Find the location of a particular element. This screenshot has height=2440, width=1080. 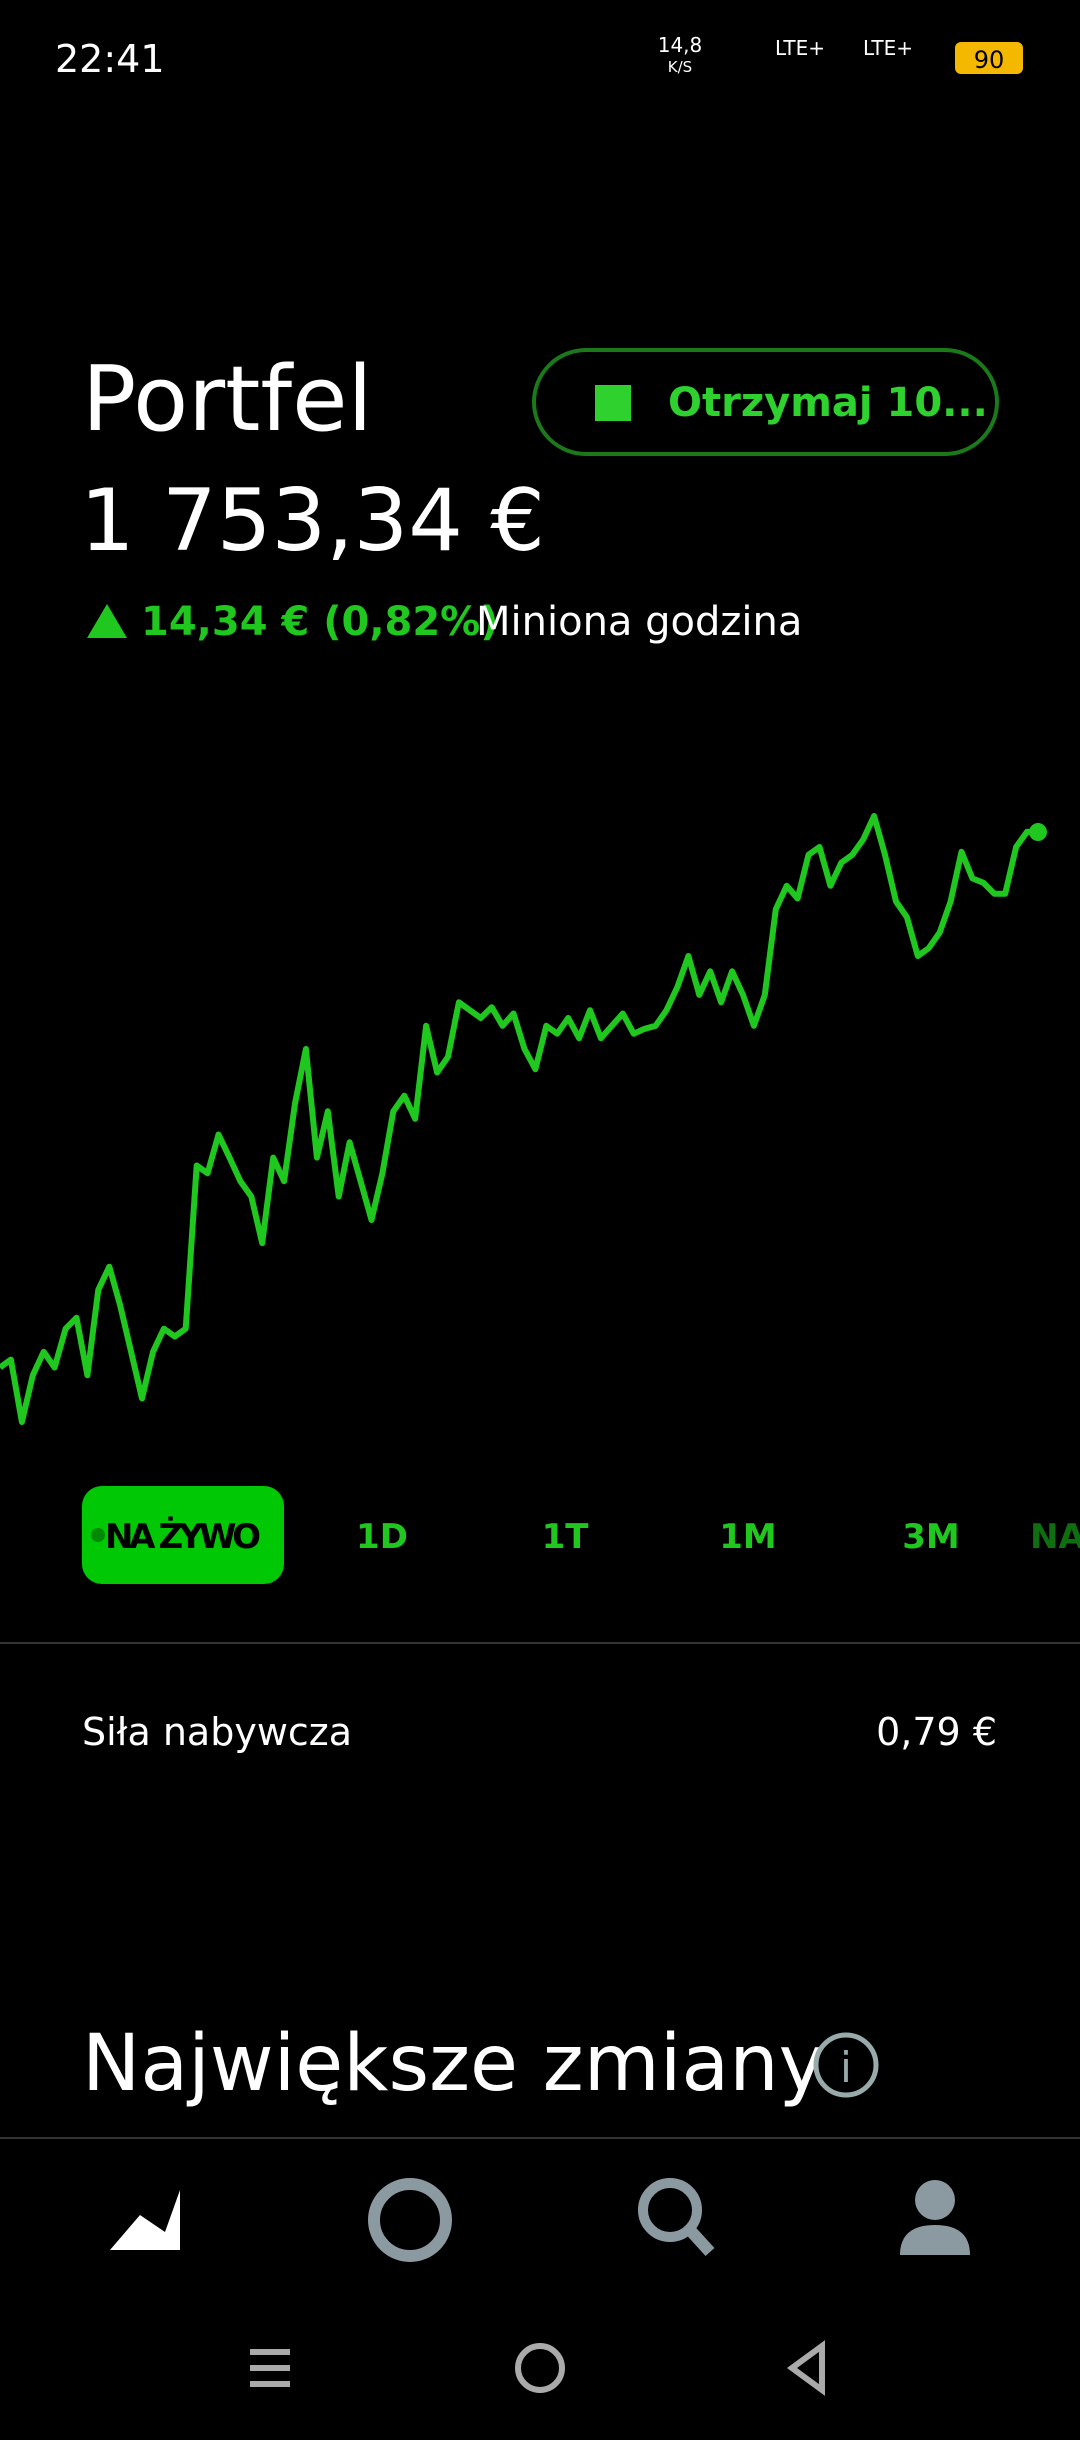

change: 14,34 € (0,82%) is located at coordinates (320, 622).